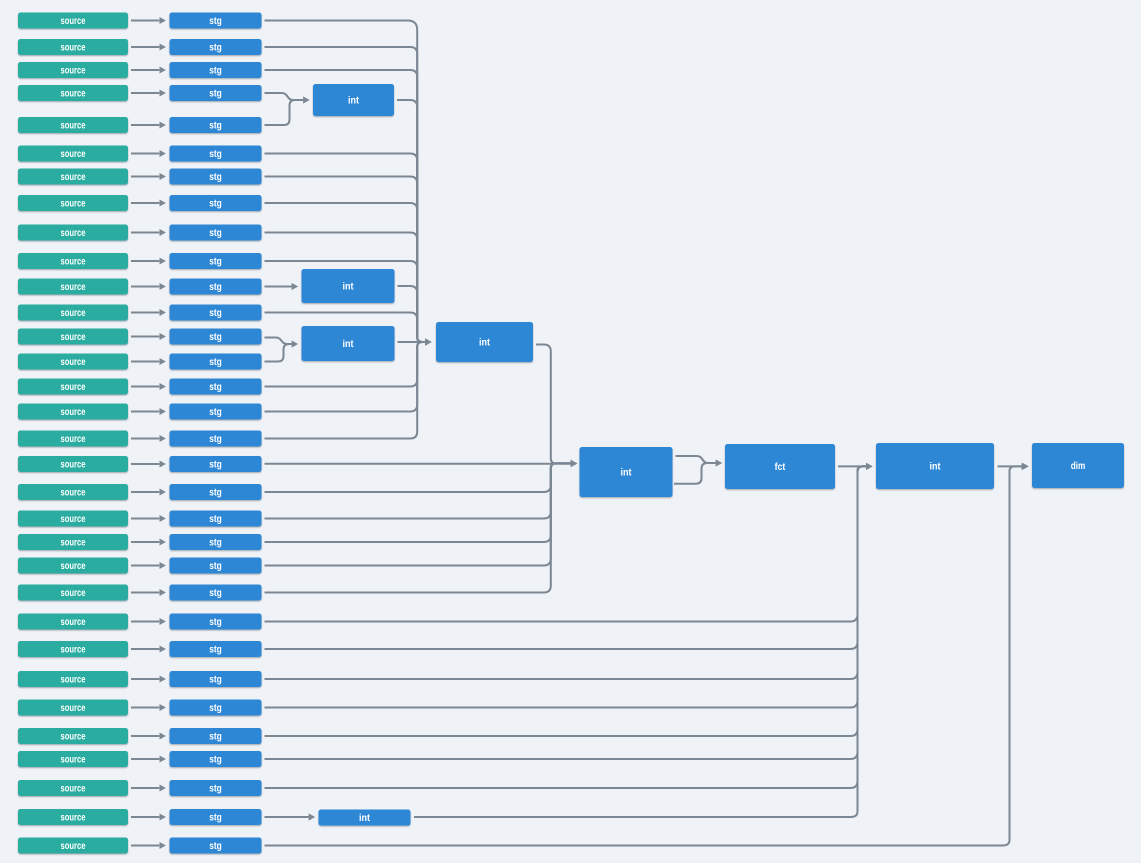  What do you see at coordinates (780, 467) in the screenshot?
I see `svg-text: fct` at bounding box center [780, 467].